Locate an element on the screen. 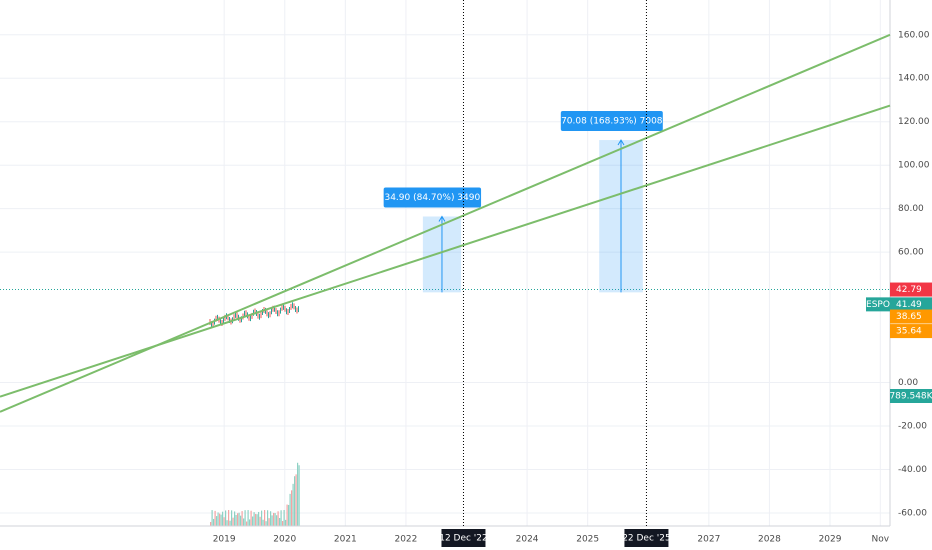 The height and width of the screenshot is (550, 932). x-tick-label: 2022 is located at coordinates (405, 540).